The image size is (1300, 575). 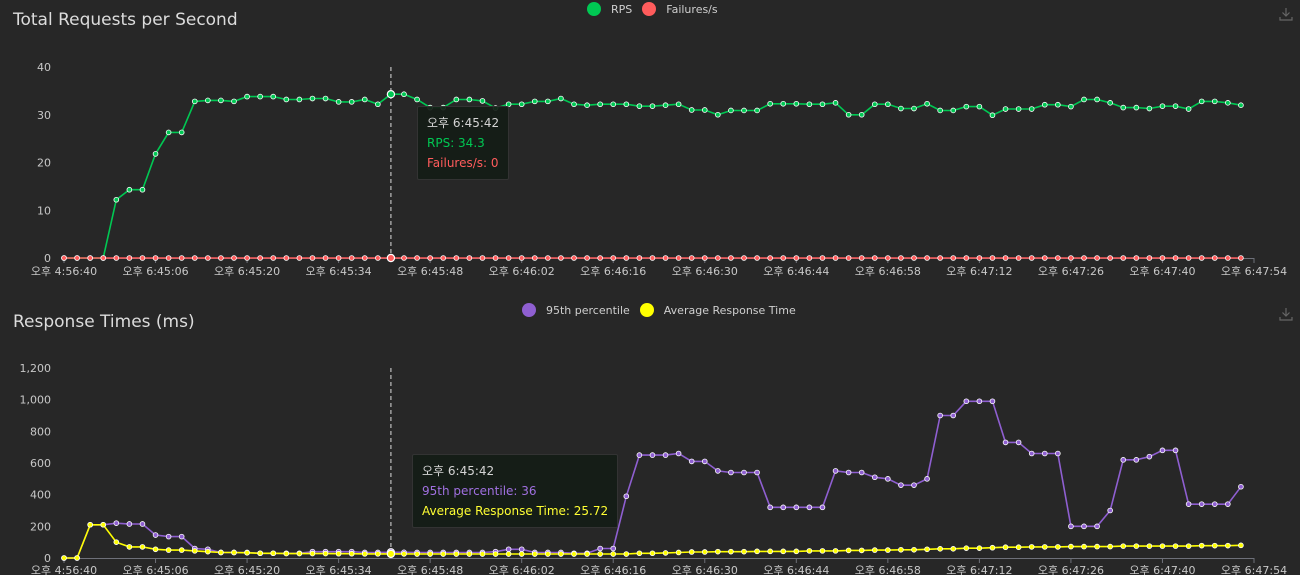 I want to click on legend-item-rps: RPS, so click(x=609, y=9).